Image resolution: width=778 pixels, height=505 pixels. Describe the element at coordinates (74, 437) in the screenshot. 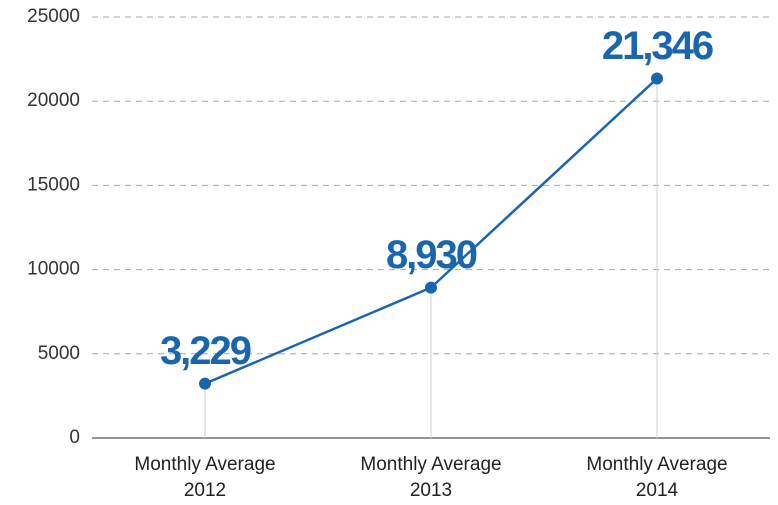

I see `y-tick-label: 0` at that location.